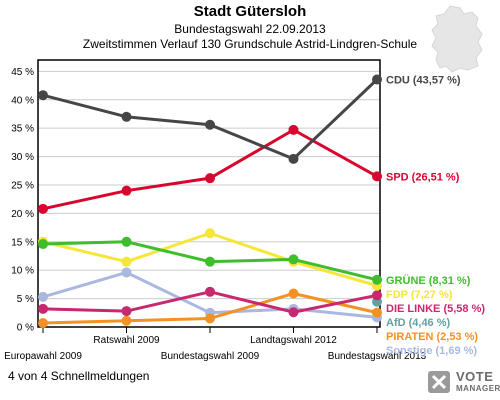  I want to click on y-axis-ticks: 0 % 5 % 10 % 15 % 20 % 25 % 30 % 35 % 40 % 45 %, so click(22, 200).